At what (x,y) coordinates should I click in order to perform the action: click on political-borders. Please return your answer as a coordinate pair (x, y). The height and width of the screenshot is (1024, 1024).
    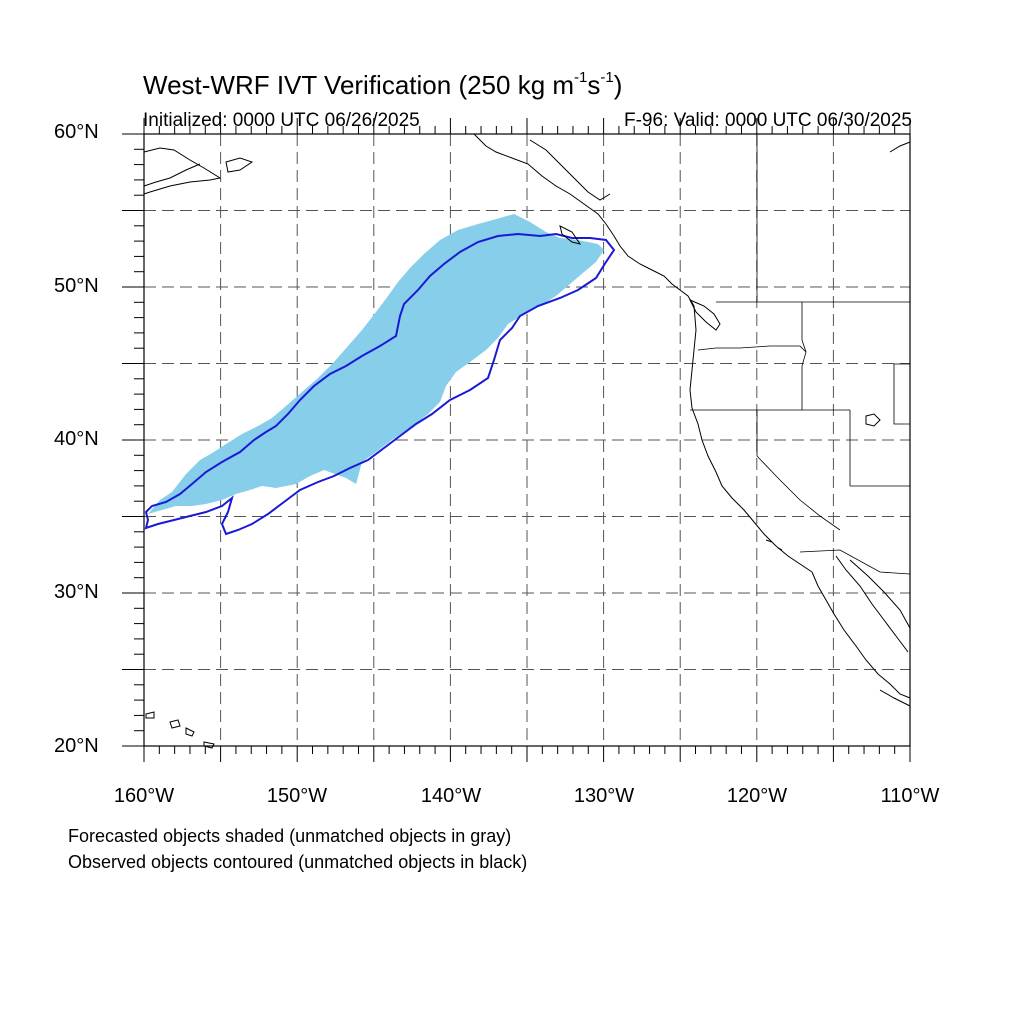
    Looking at the image, I should click on (800, 354).